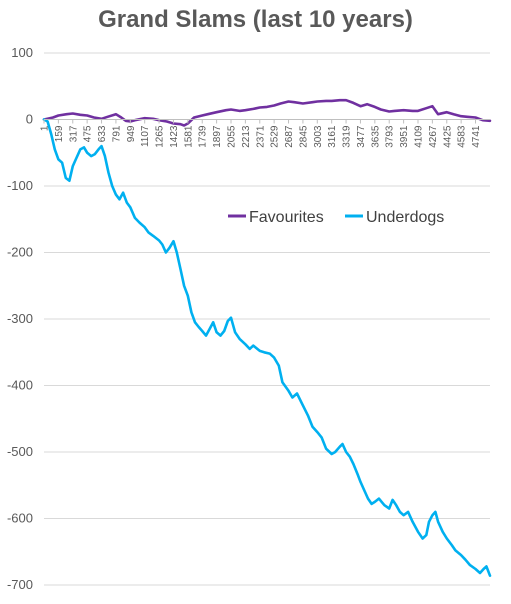 Image resolution: width=511 pixels, height=604 pixels. What do you see at coordinates (361, 136) in the screenshot?
I see `x-tick-label: 3477` at bounding box center [361, 136].